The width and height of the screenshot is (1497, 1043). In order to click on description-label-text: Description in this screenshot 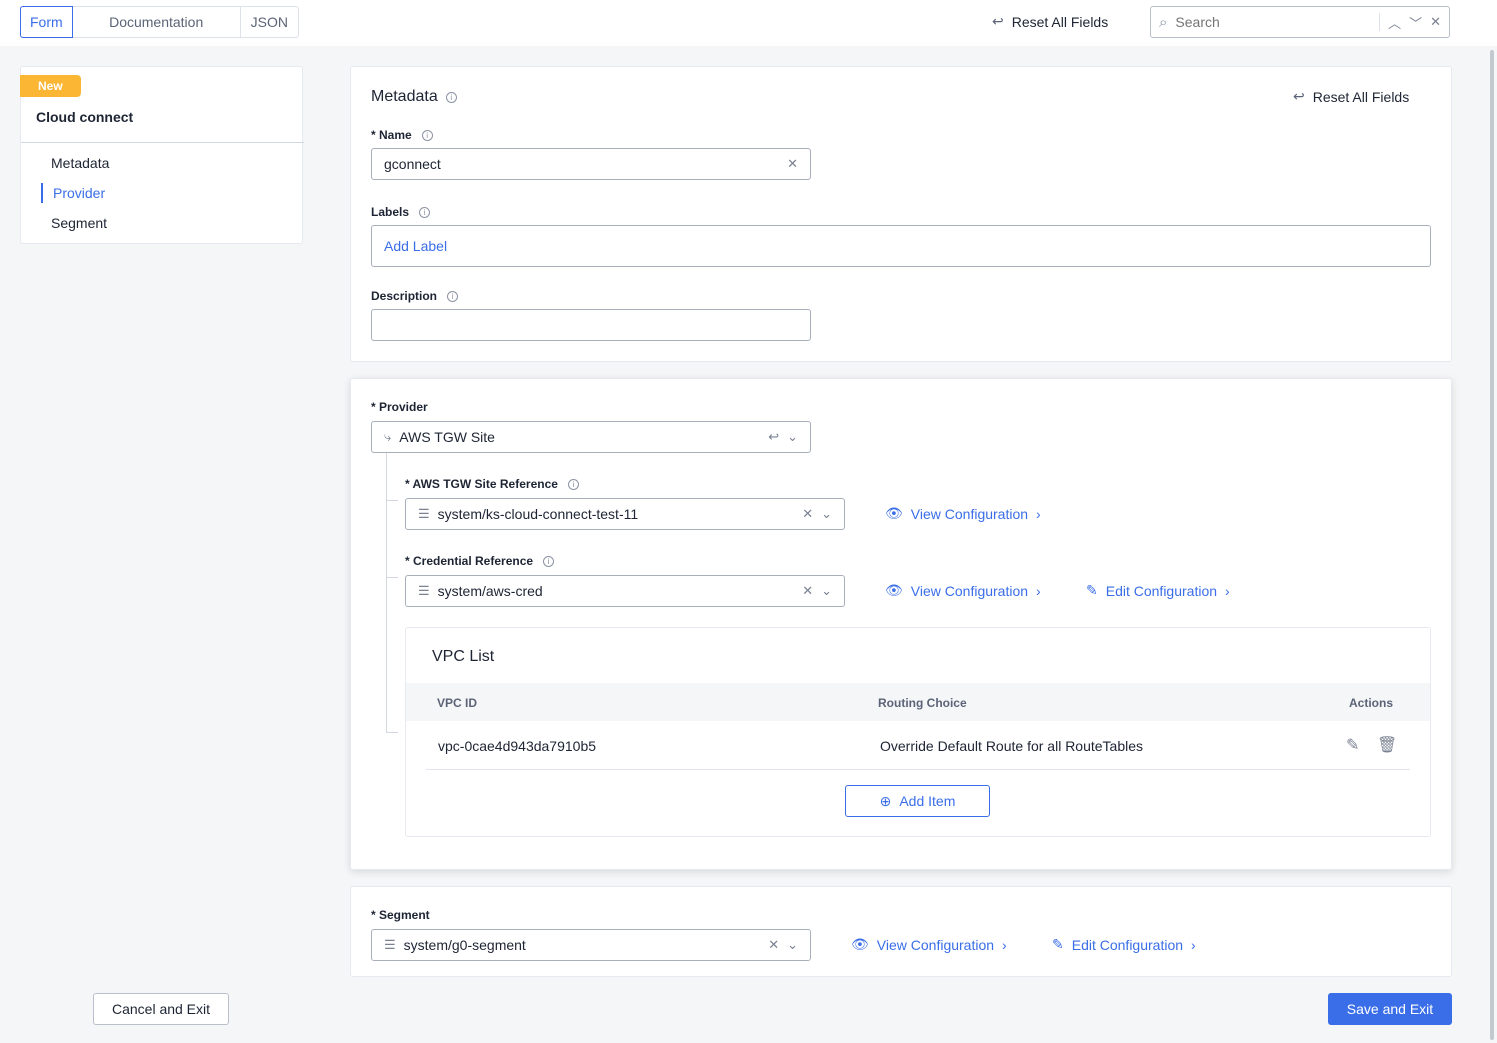, I will do `click(404, 296)`.